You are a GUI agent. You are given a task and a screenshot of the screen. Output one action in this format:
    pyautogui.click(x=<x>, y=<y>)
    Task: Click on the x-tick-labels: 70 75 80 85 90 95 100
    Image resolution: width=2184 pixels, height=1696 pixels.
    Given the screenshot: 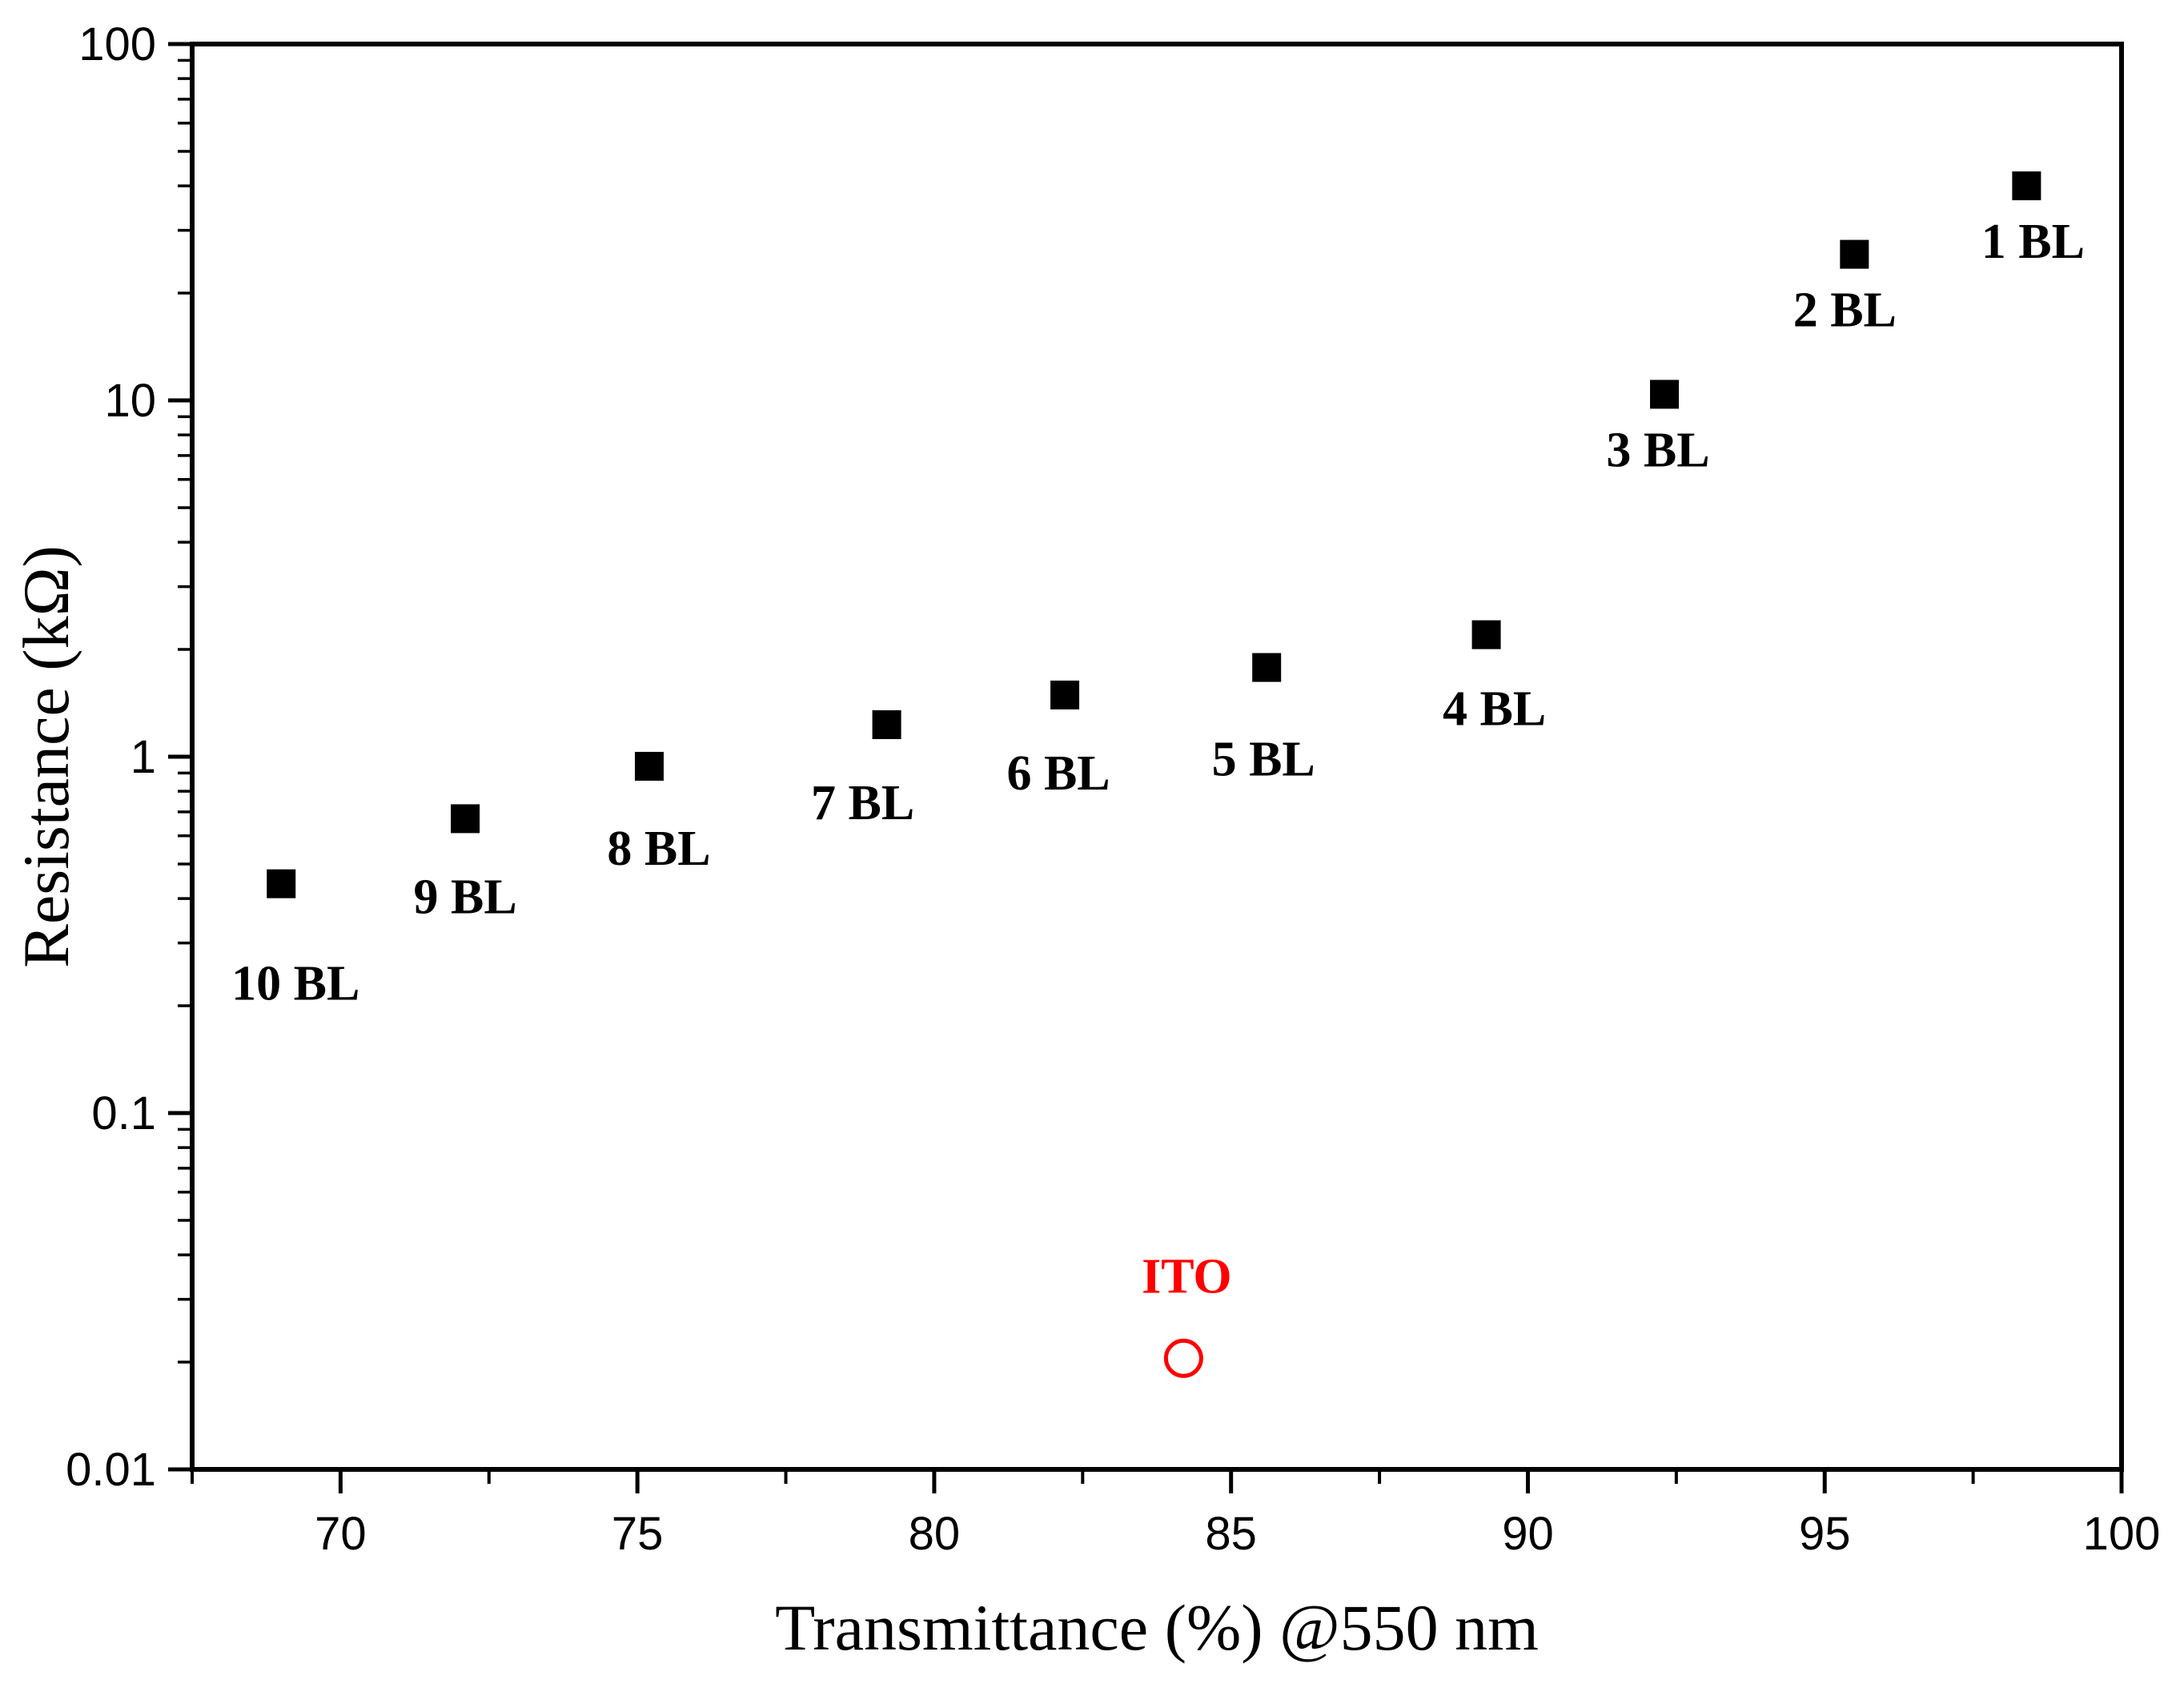 What is the action you would take?
    pyautogui.click(x=1237, y=1534)
    